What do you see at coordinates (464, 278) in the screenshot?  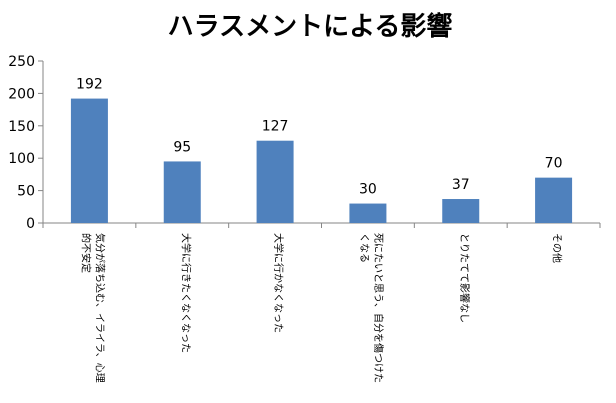 I see `category-label: とりたてて影響なし` at bounding box center [464, 278].